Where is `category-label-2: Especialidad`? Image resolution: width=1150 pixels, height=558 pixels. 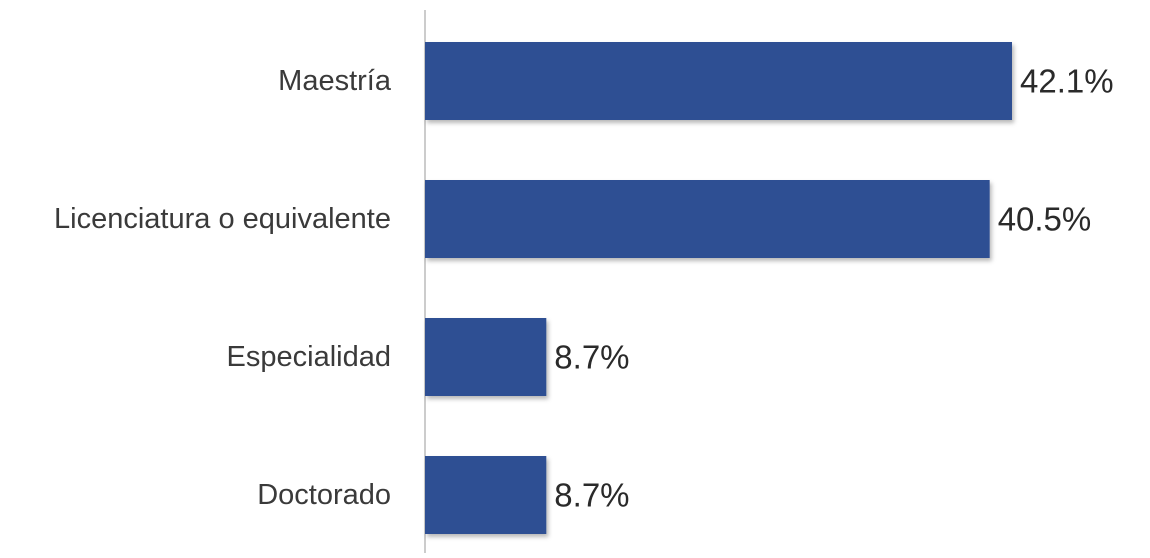 category-label-2: Especialidad is located at coordinates (309, 357).